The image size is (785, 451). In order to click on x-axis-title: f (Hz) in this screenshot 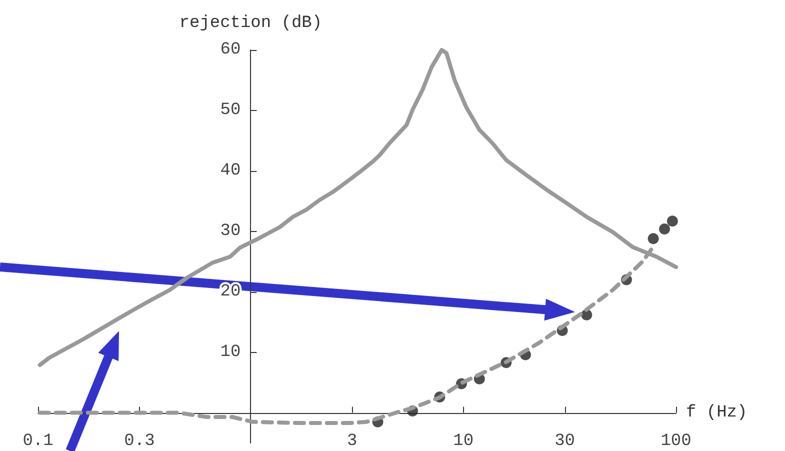, I will do `click(717, 412)`.